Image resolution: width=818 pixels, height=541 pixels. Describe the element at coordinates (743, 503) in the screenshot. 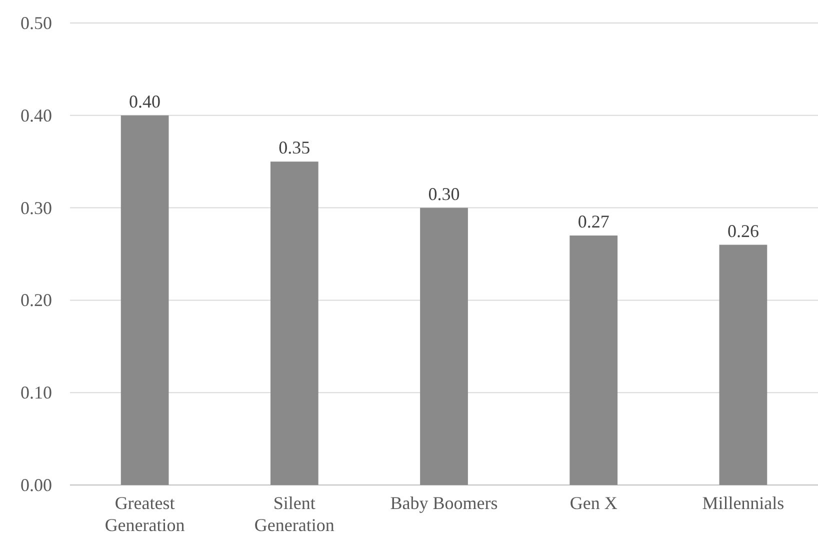

I see `x-tick-label: Millennials` at that location.